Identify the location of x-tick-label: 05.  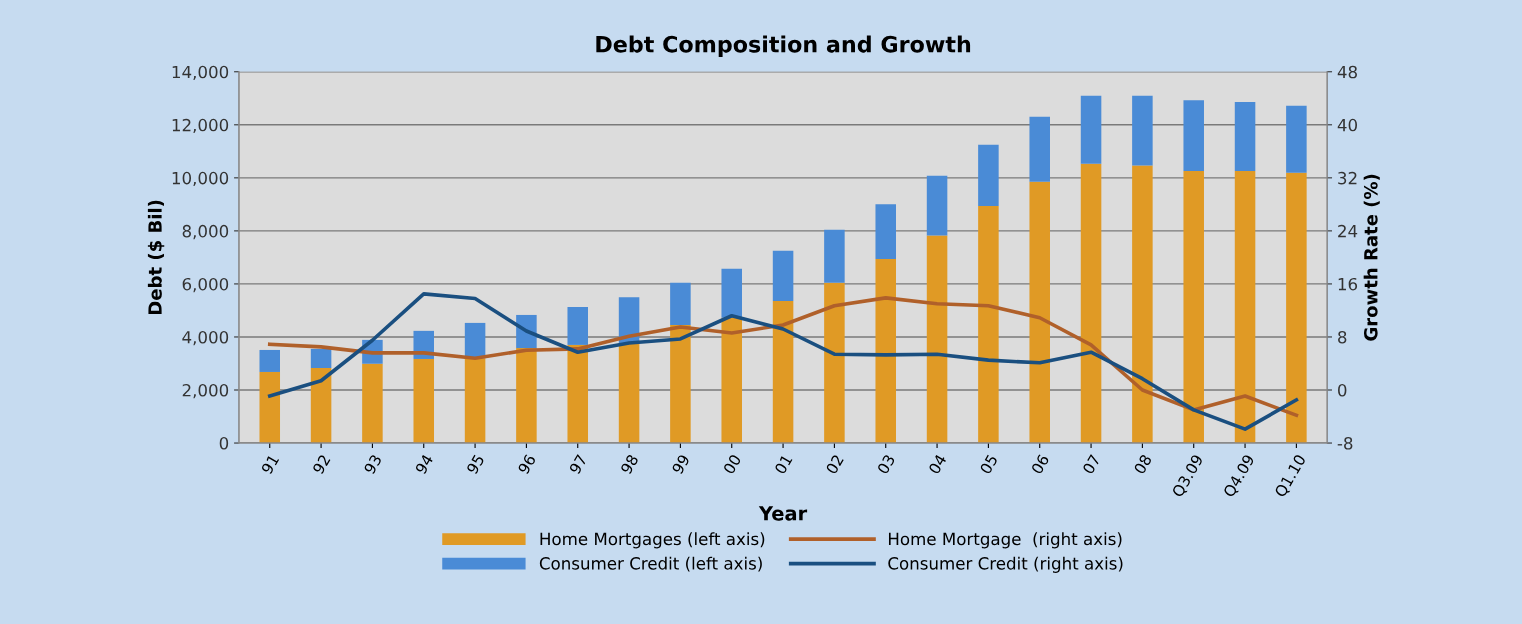
(988, 464).